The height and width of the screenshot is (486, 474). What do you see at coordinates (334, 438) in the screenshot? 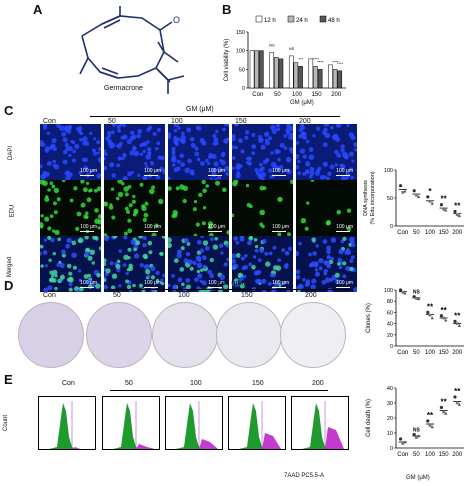
I see `dead-tail` at bounding box center [334, 438].